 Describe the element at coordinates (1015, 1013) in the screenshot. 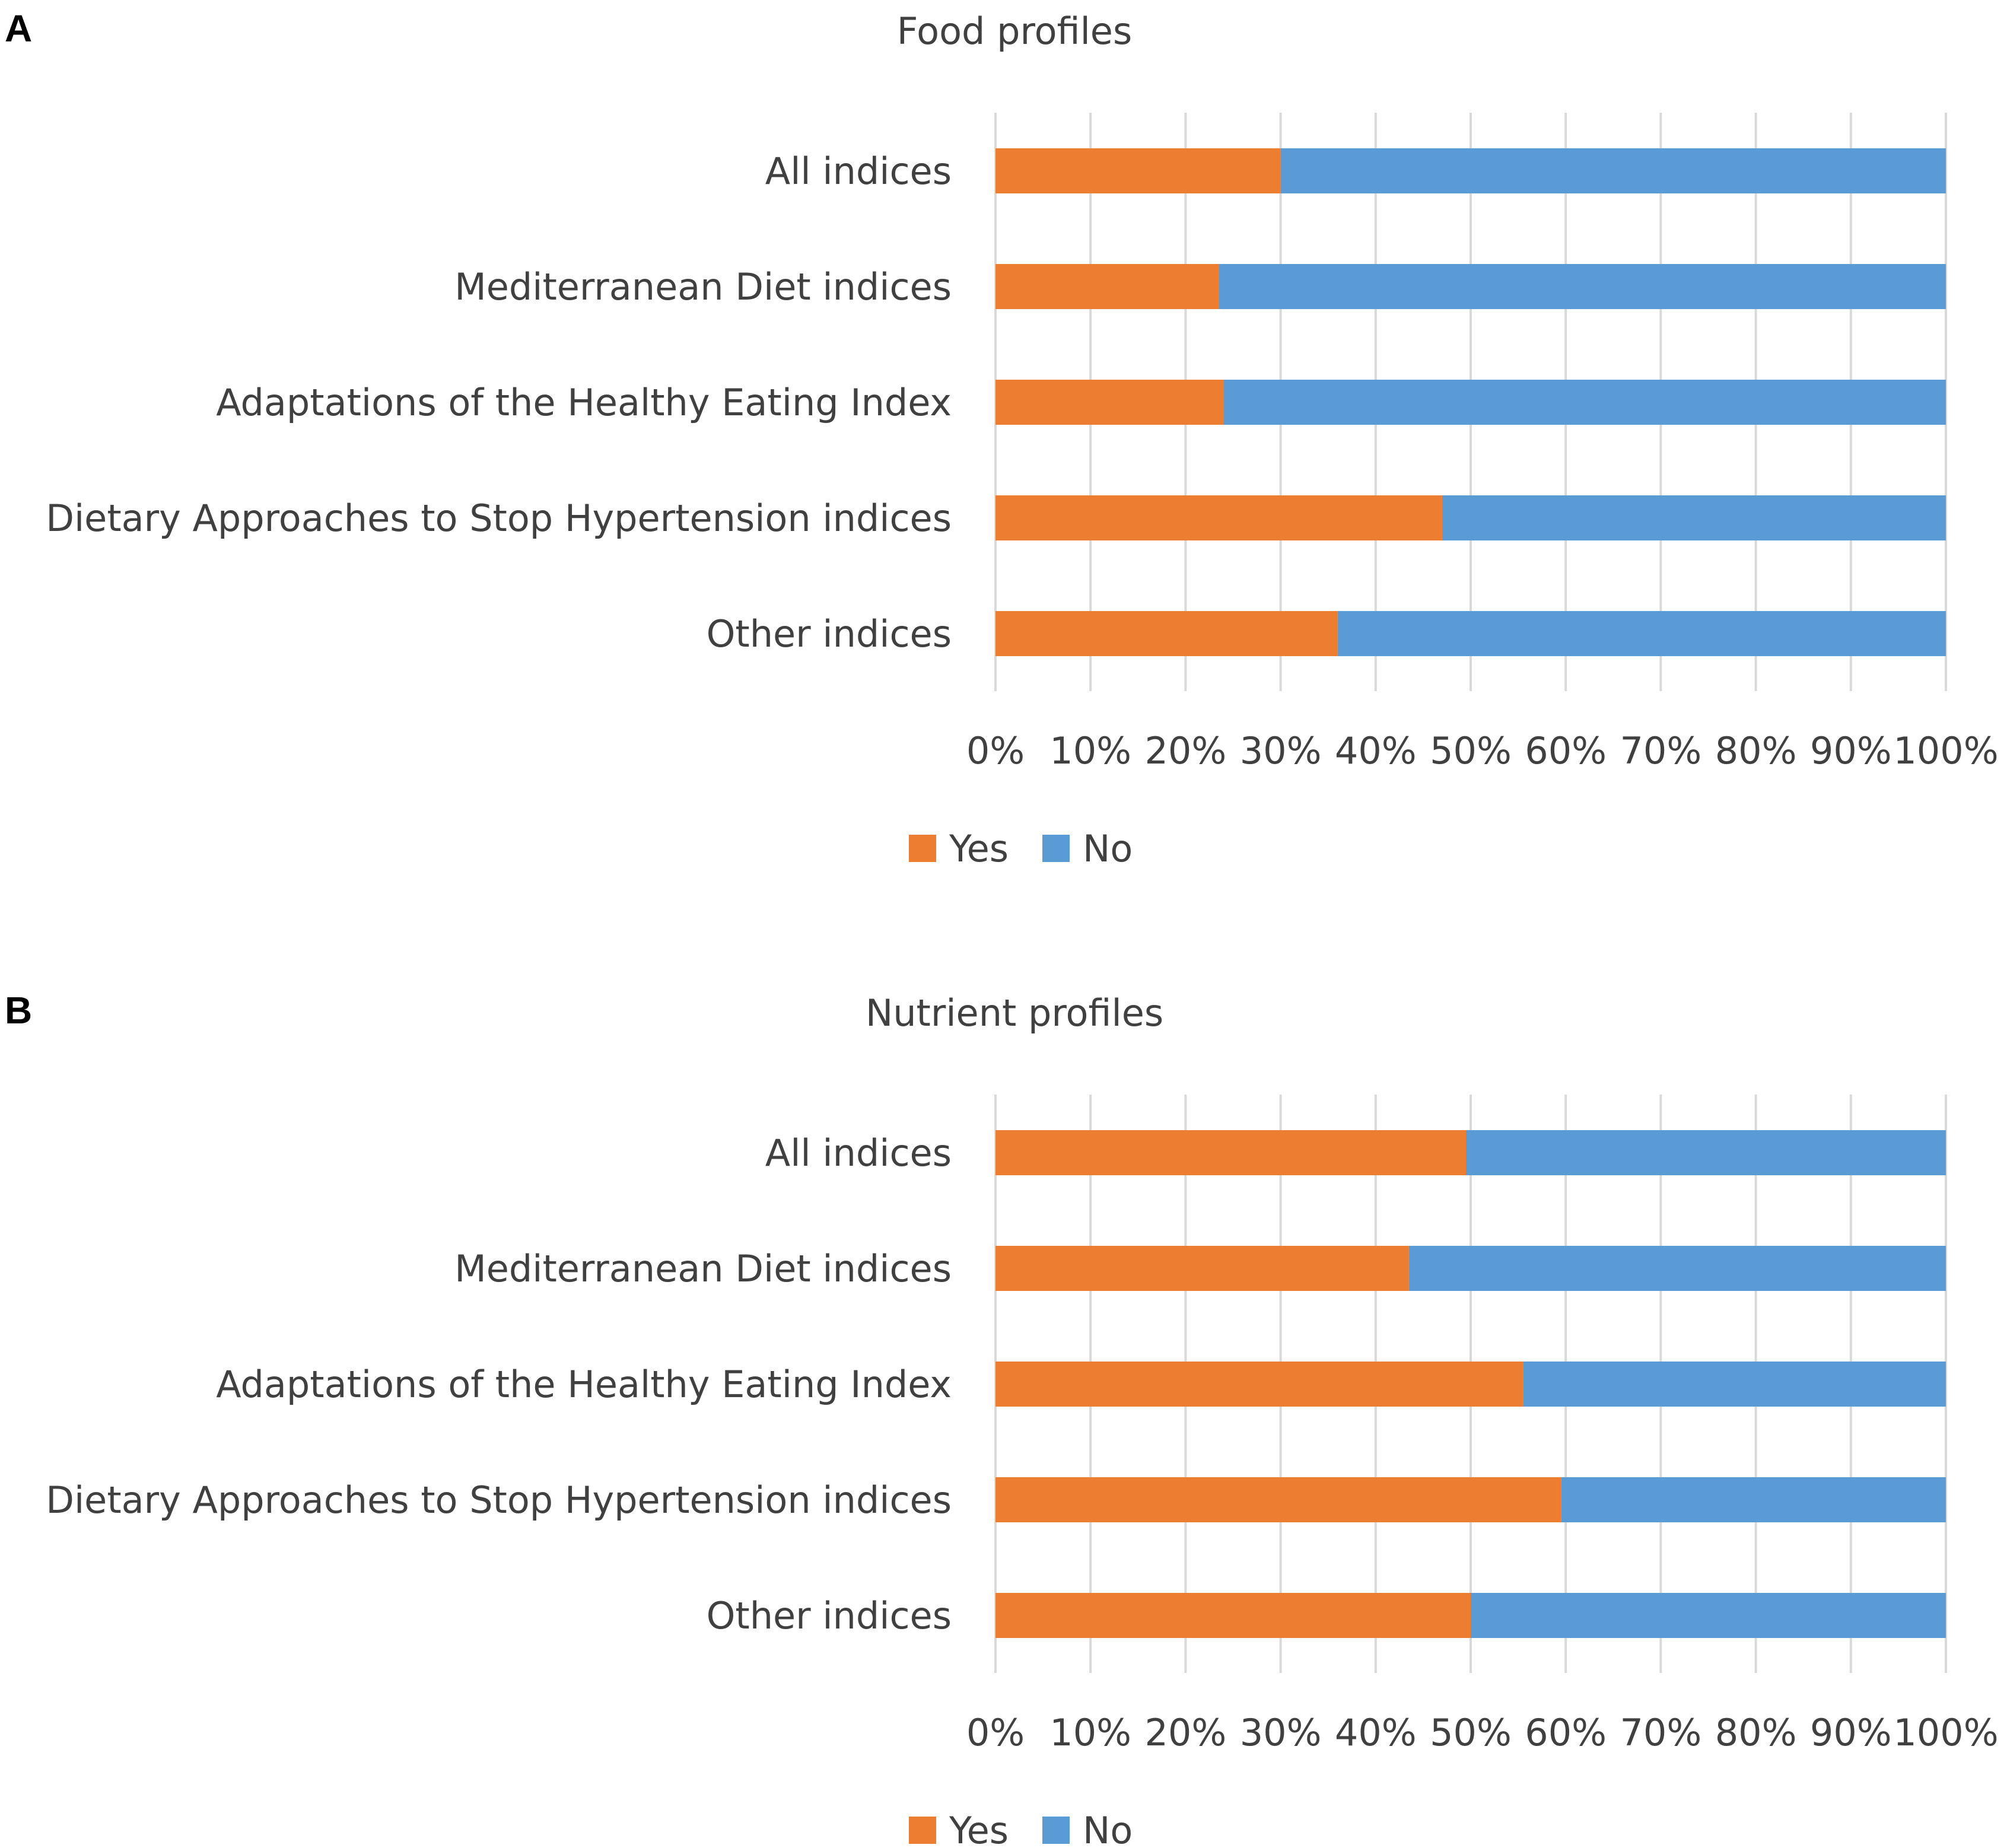

I see `chart-title: Nutrient profiles` at that location.